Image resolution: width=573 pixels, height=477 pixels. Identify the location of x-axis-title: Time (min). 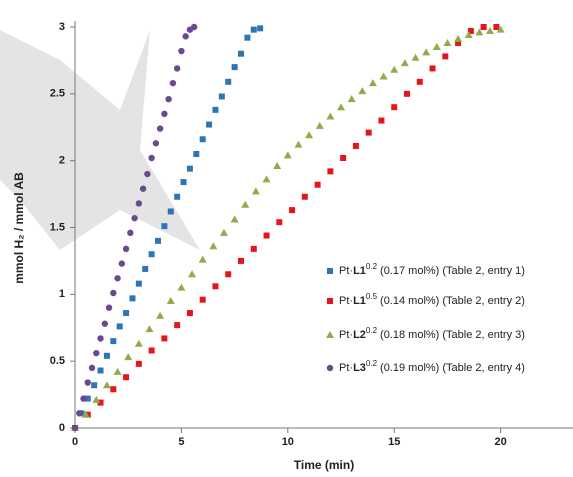
(324, 465).